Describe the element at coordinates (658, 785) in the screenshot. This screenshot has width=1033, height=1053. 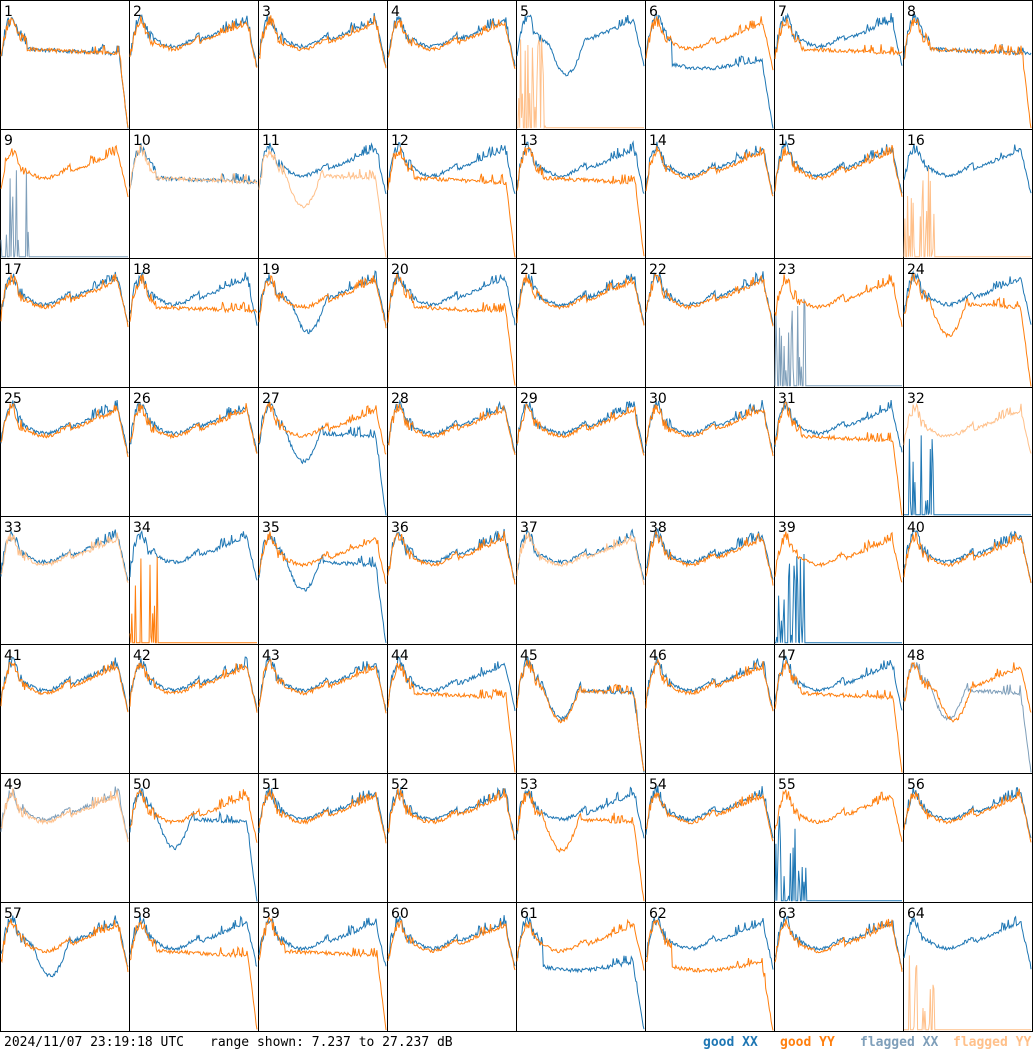
I see `panel-label-54: 54` at that location.